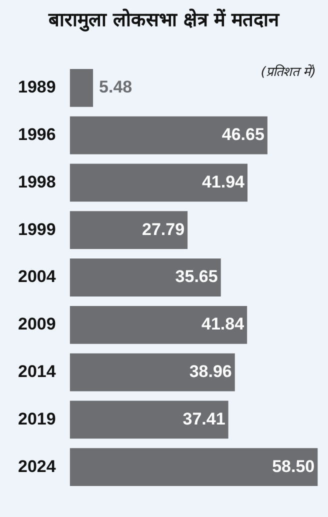 This screenshot has width=328, height=517. I want to click on data-label: 38.96, so click(210, 371).